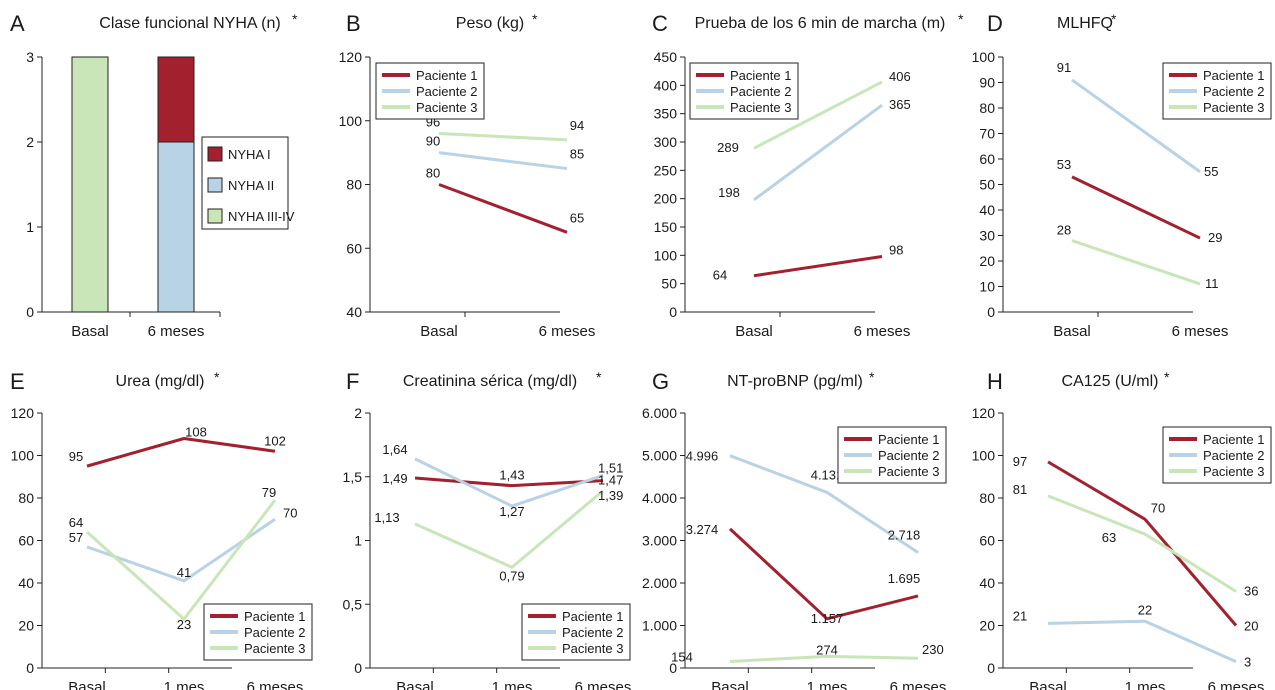  I want to click on panel-letter: G, so click(660, 381).